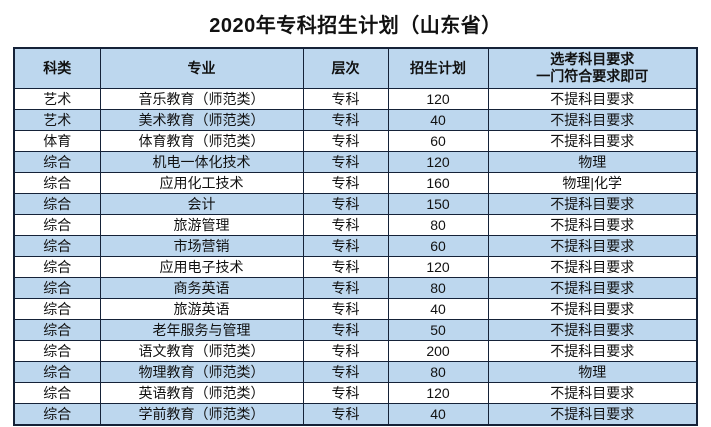  What do you see at coordinates (201, 350) in the screenshot?
I see `cell-major: 语文教育（师范类）` at bounding box center [201, 350].